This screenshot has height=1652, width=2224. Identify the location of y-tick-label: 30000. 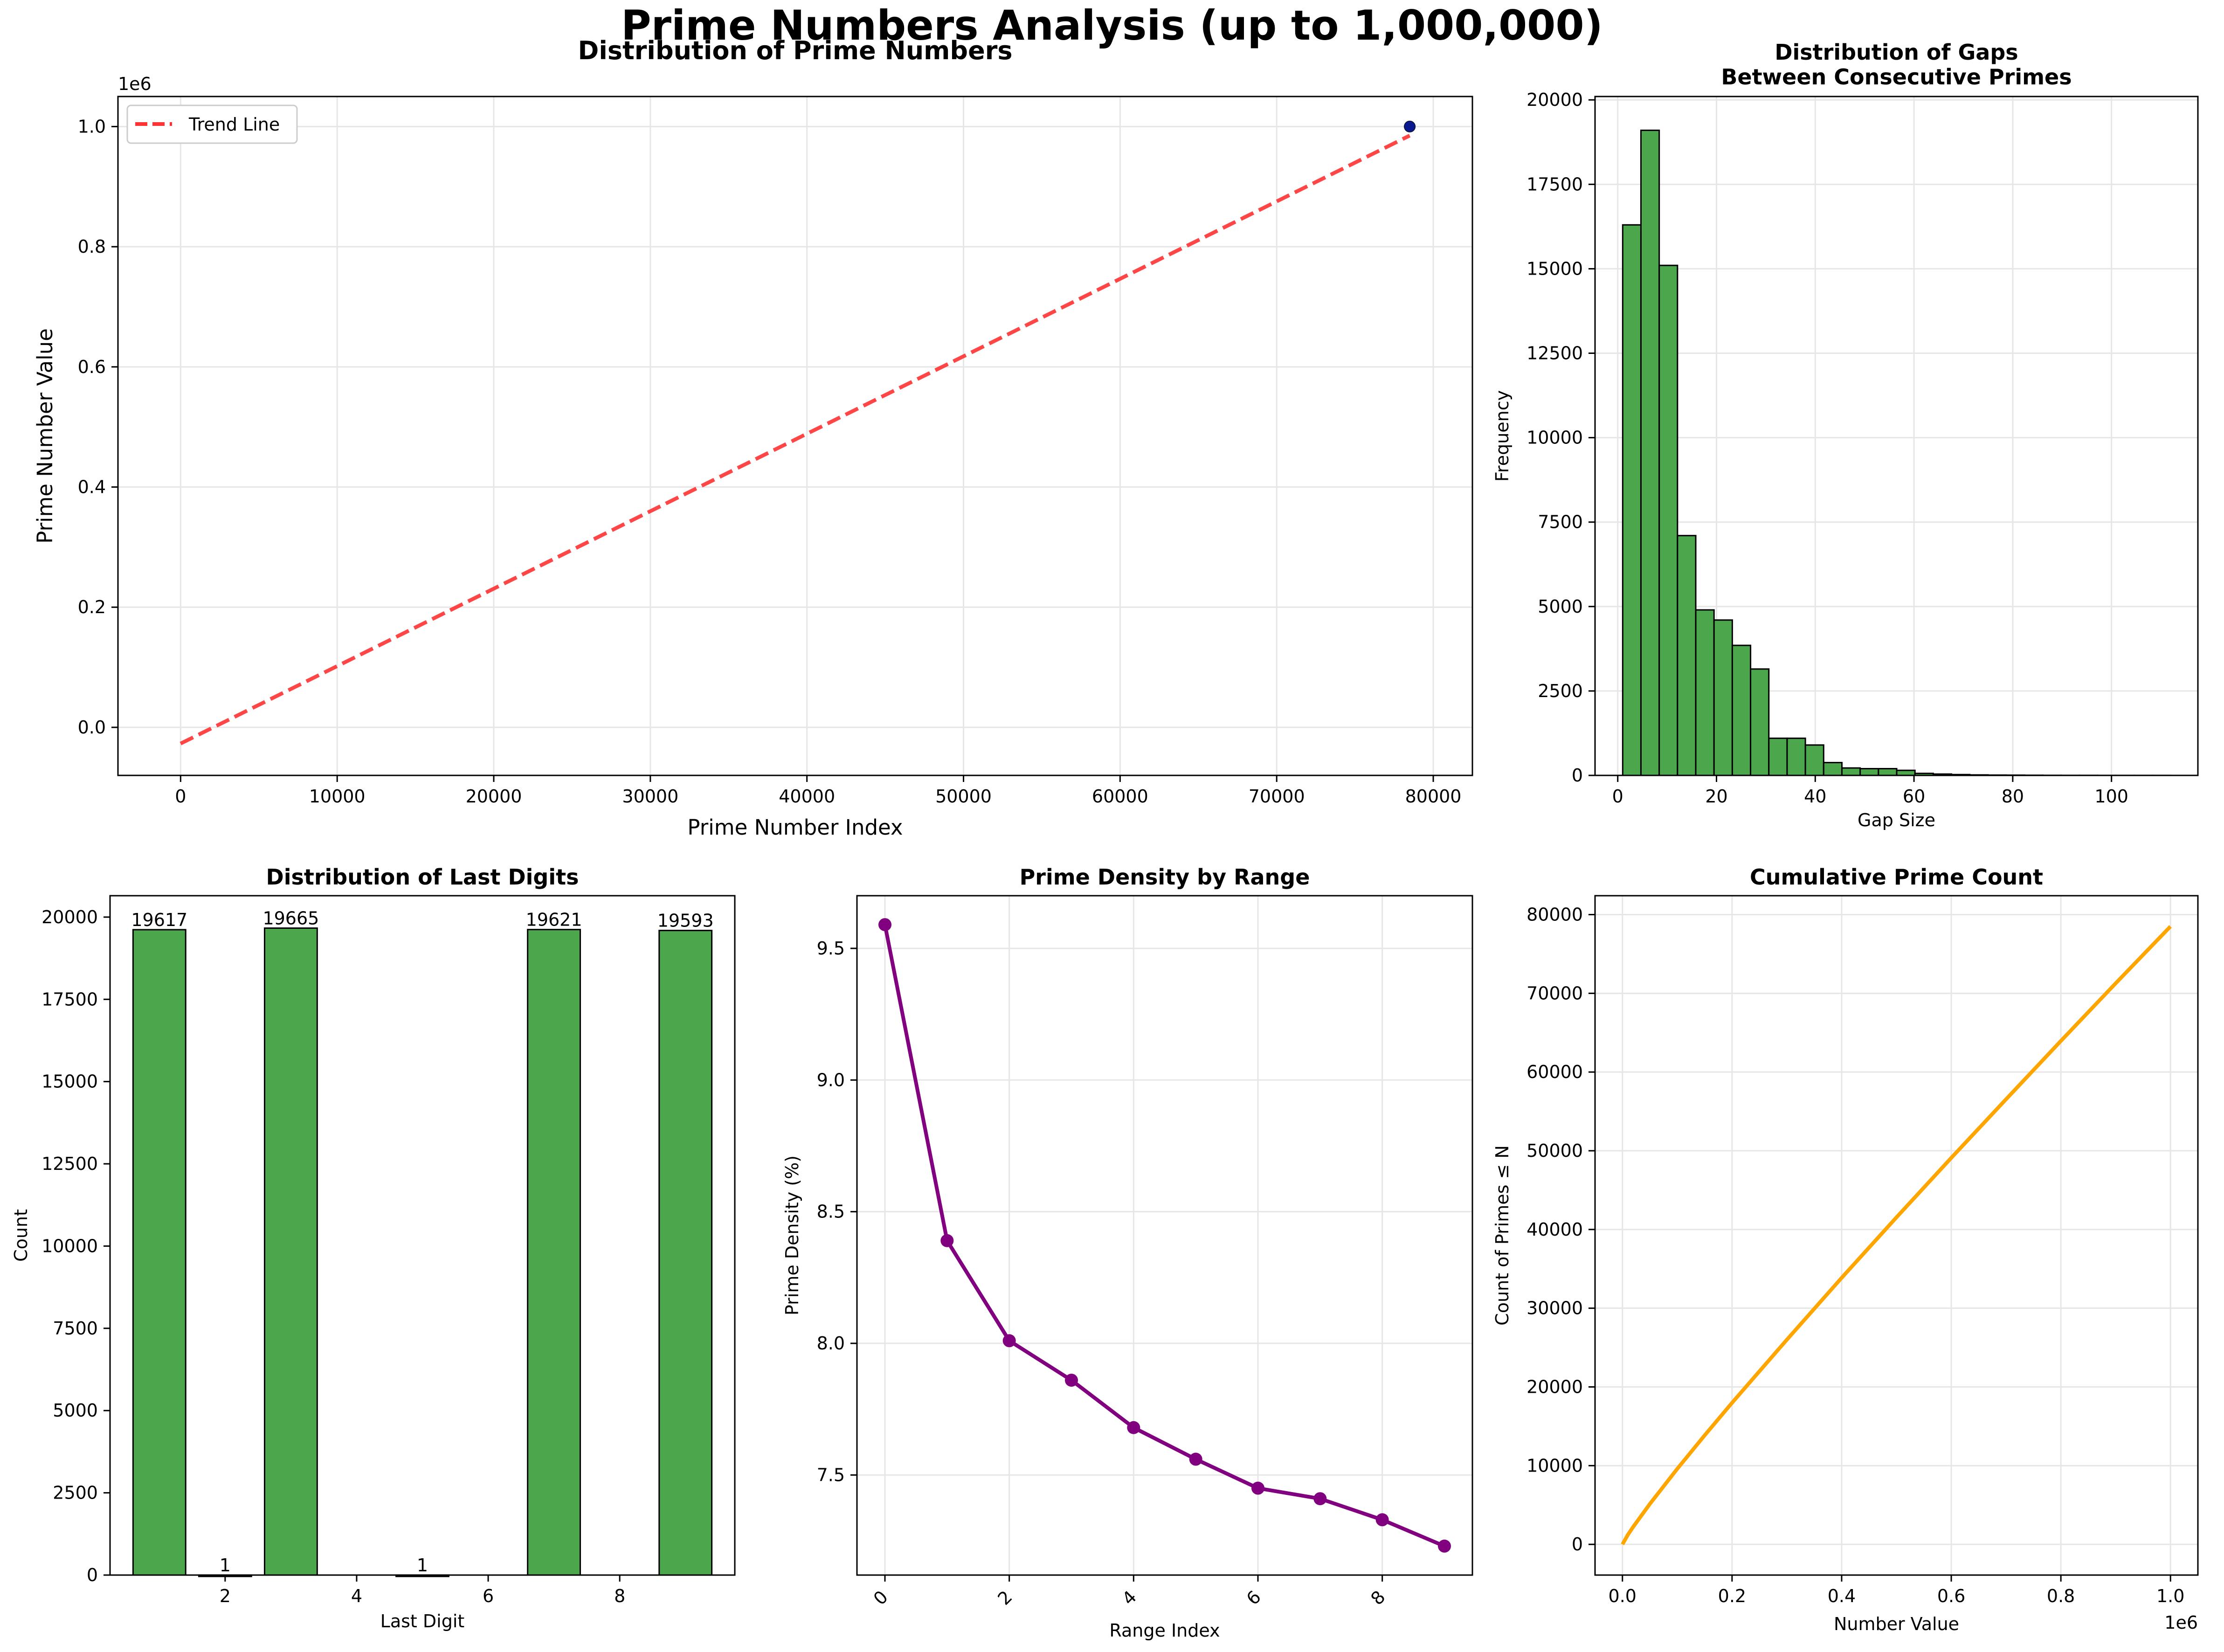
(1554, 1308).